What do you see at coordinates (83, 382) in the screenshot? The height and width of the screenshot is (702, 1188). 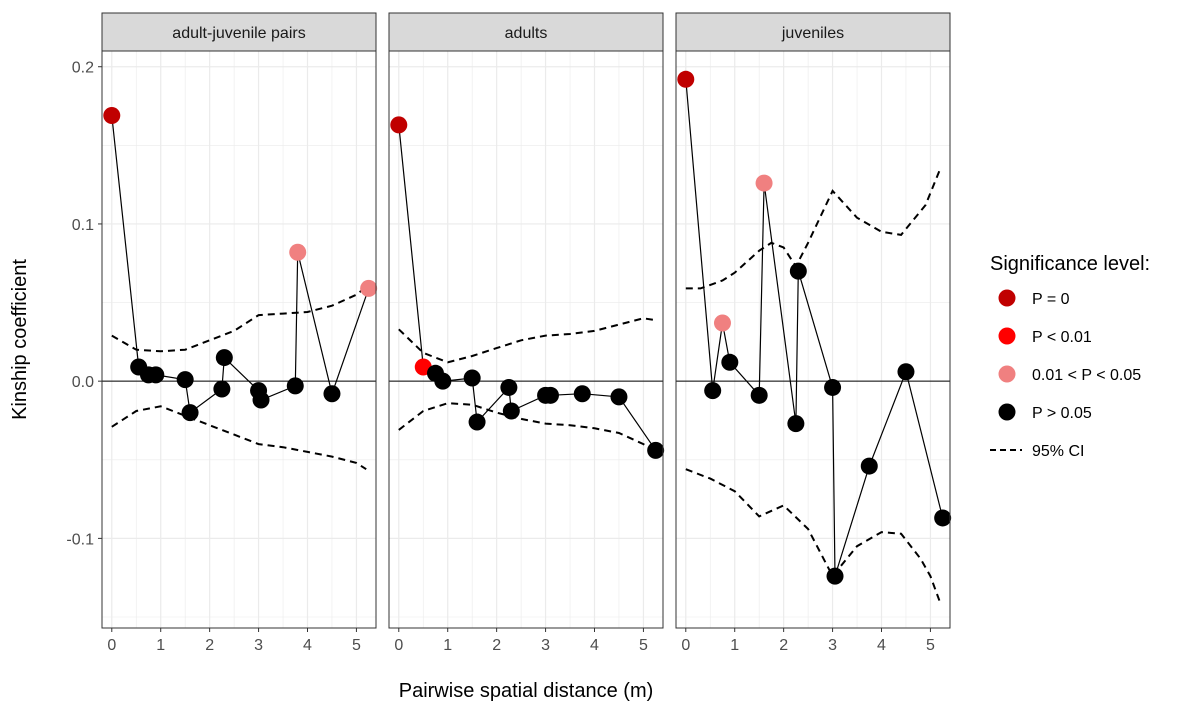 I see `y-tick-label: 0.0` at bounding box center [83, 382].